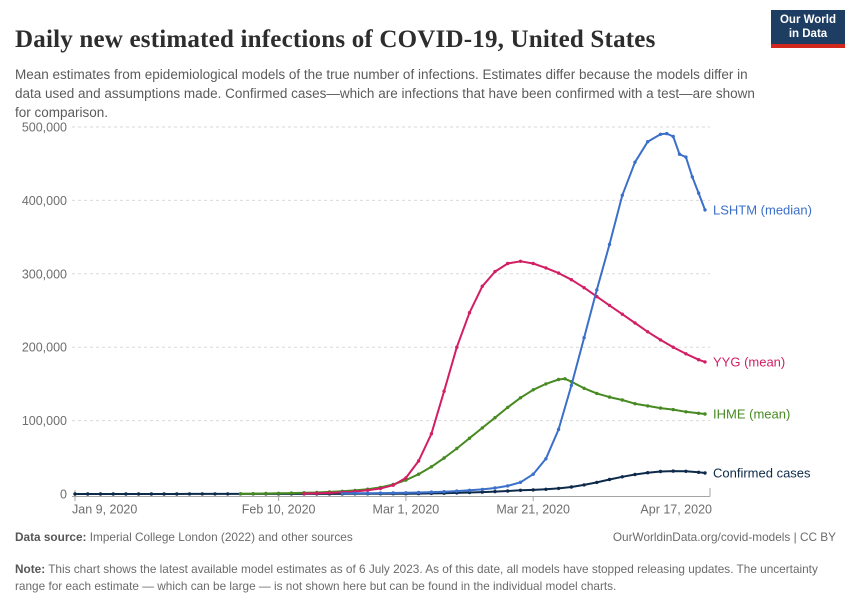 The image size is (850, 600). Describe the element at coordinates (44, 421) in the screenshot. I see `y-axis-label: 100,000` at that location.